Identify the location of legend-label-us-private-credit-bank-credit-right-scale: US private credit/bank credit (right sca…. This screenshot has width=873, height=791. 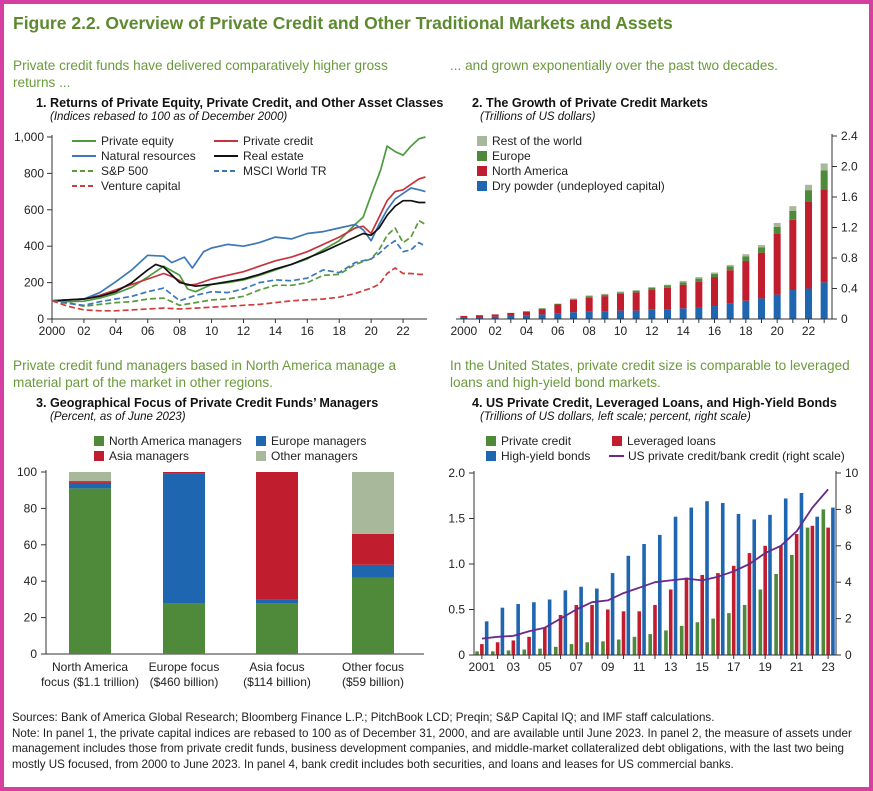
(736, 456).